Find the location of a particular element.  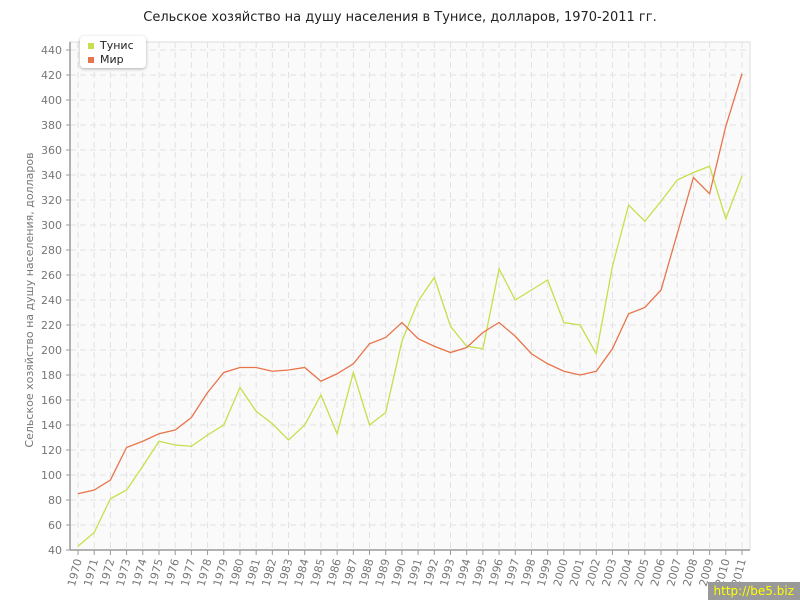

y-tick-label: 80 is located at coordinates (55, 500).